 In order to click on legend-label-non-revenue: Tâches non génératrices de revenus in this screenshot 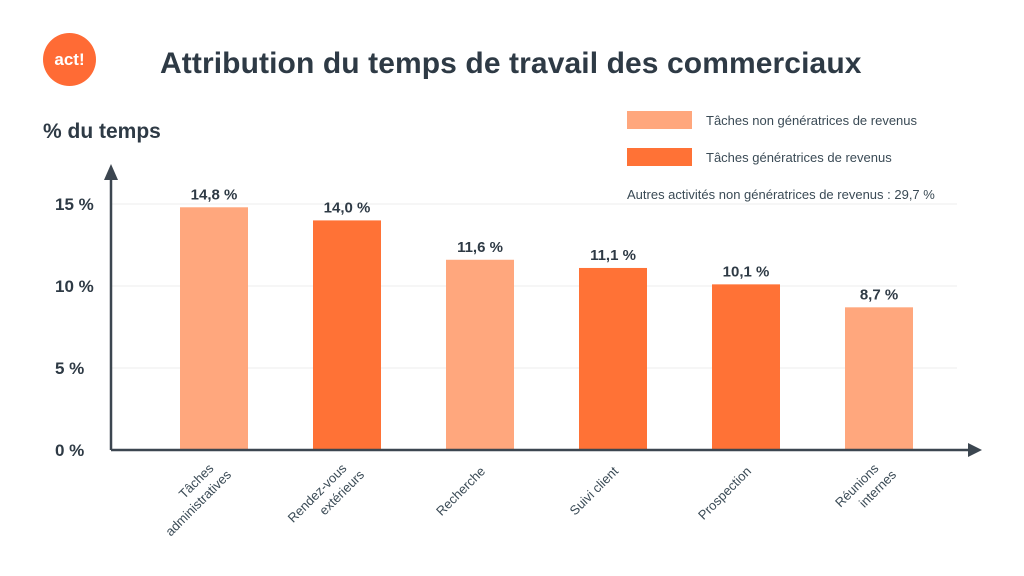, I will do `click(812, 120)`.